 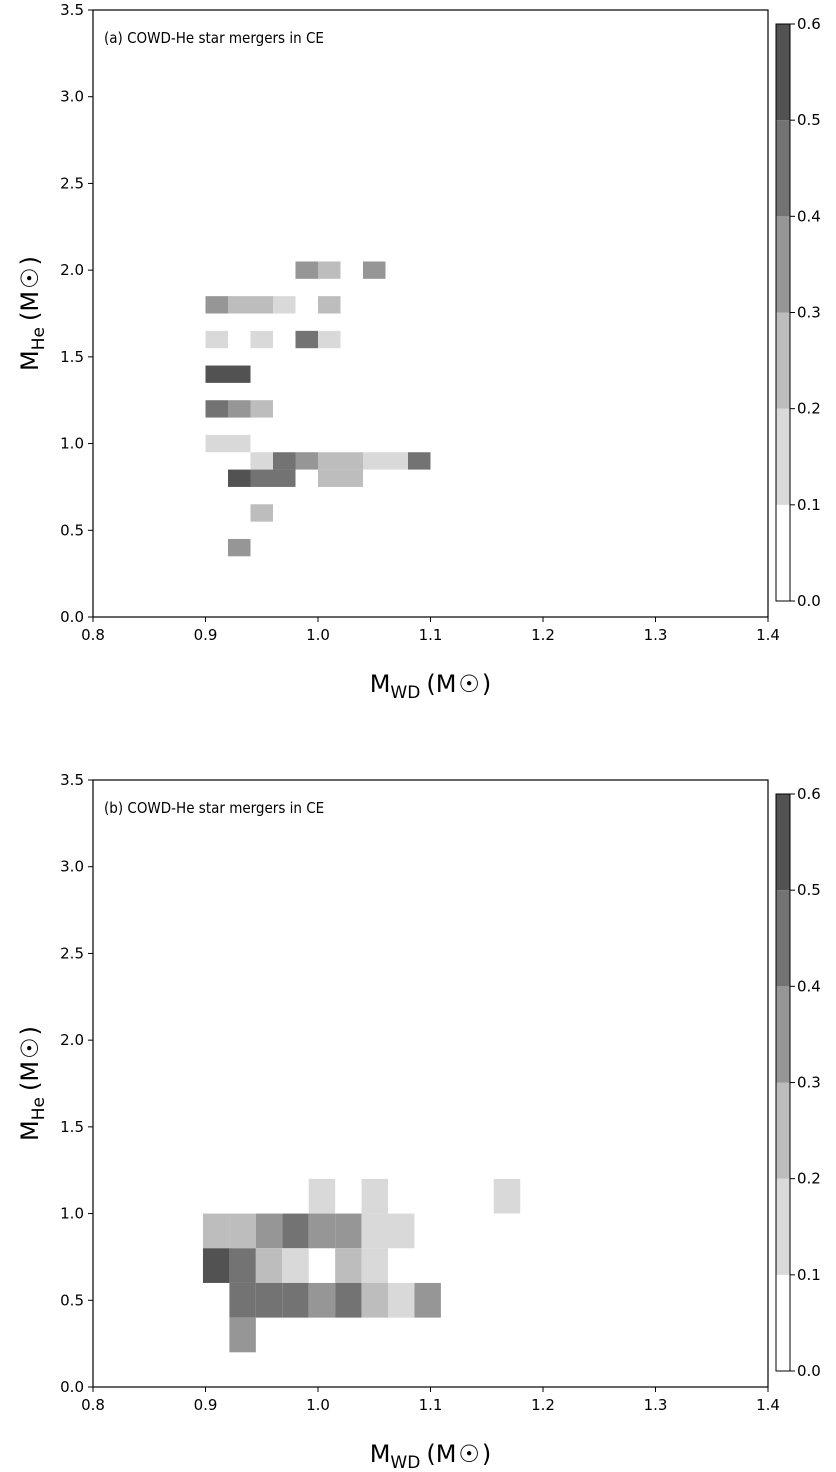 What do you see at coordinates (214, 808) in the screenshot?
I see `panel-title: (b) COWD-He star mergers in CE` at bounding box center [214, 808].